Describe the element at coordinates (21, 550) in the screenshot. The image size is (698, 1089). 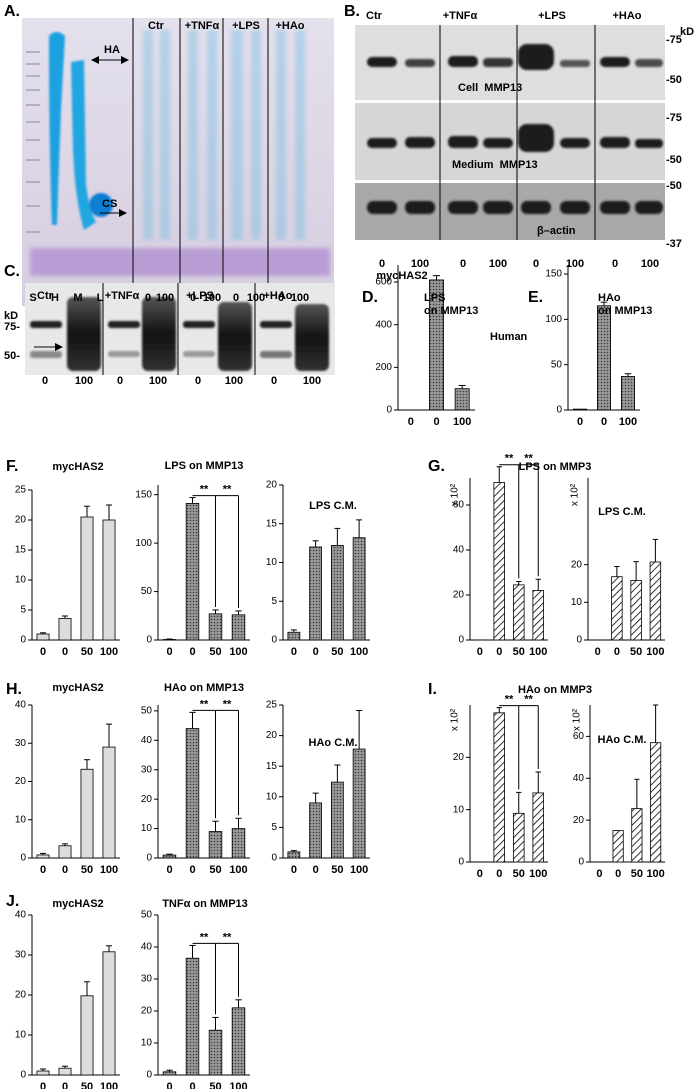
I see `y-tick-label: 15` at that location.